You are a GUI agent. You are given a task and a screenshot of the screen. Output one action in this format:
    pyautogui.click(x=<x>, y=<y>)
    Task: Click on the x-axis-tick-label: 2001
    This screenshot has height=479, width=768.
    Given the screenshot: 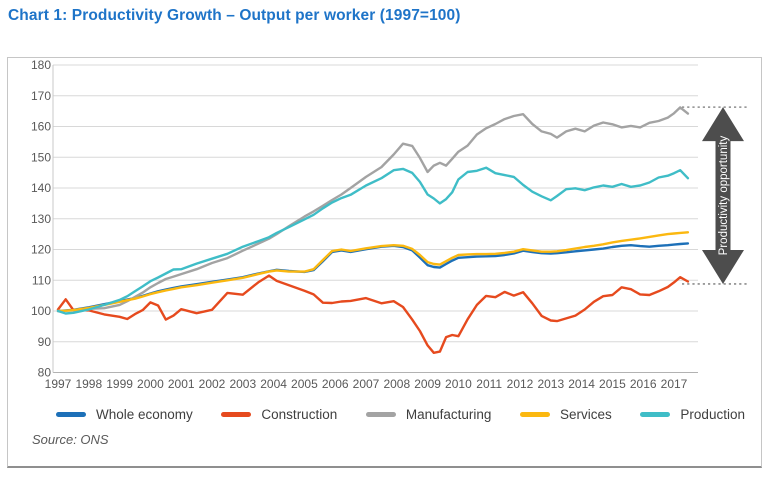 What is the action you would take?
    pyautogui.click(x=181, y=384)
    